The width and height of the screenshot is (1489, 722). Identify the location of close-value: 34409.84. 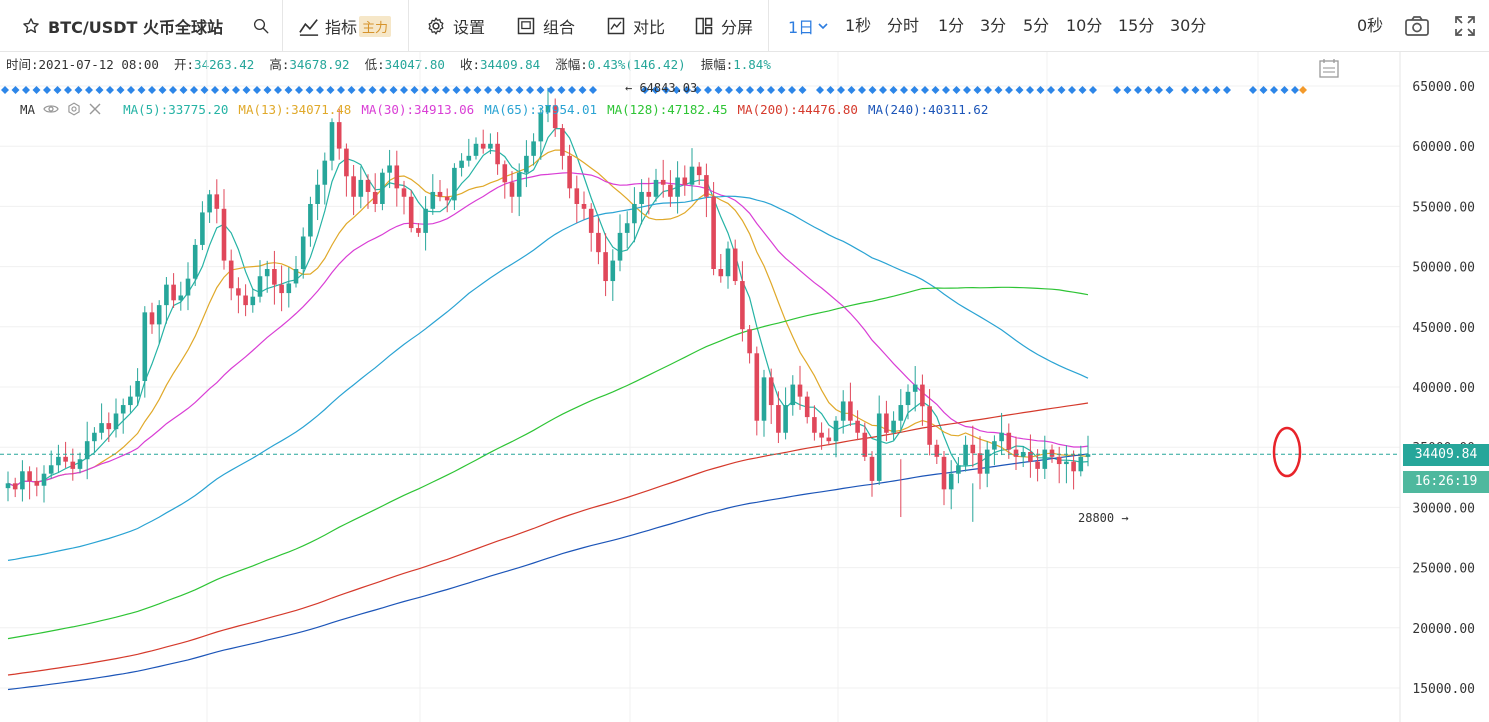
(510, 64).